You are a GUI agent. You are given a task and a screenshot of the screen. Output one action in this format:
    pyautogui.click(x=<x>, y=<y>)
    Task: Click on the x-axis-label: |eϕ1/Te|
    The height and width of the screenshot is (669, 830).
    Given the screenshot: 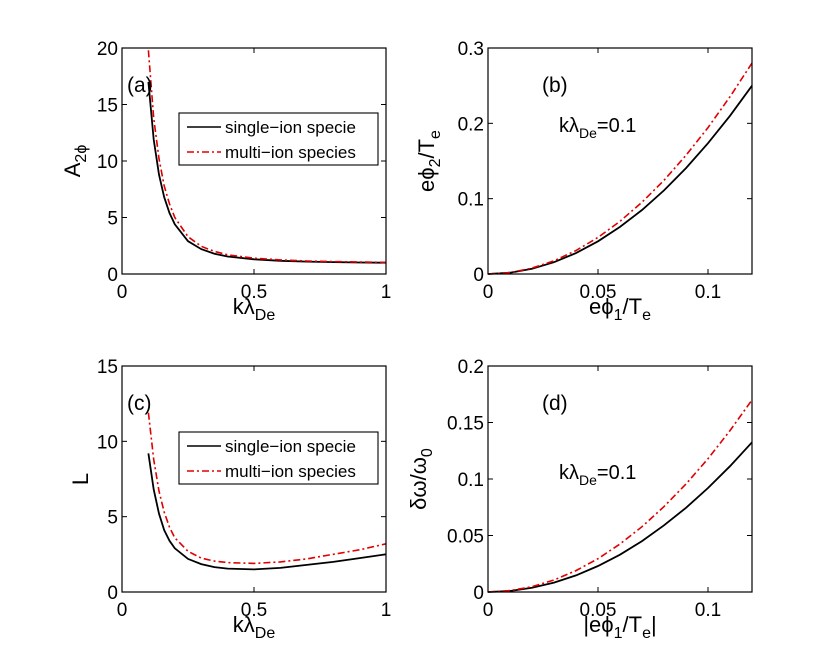 What is the action you would take?
    pyautogui.click(x=619, y=627)
    